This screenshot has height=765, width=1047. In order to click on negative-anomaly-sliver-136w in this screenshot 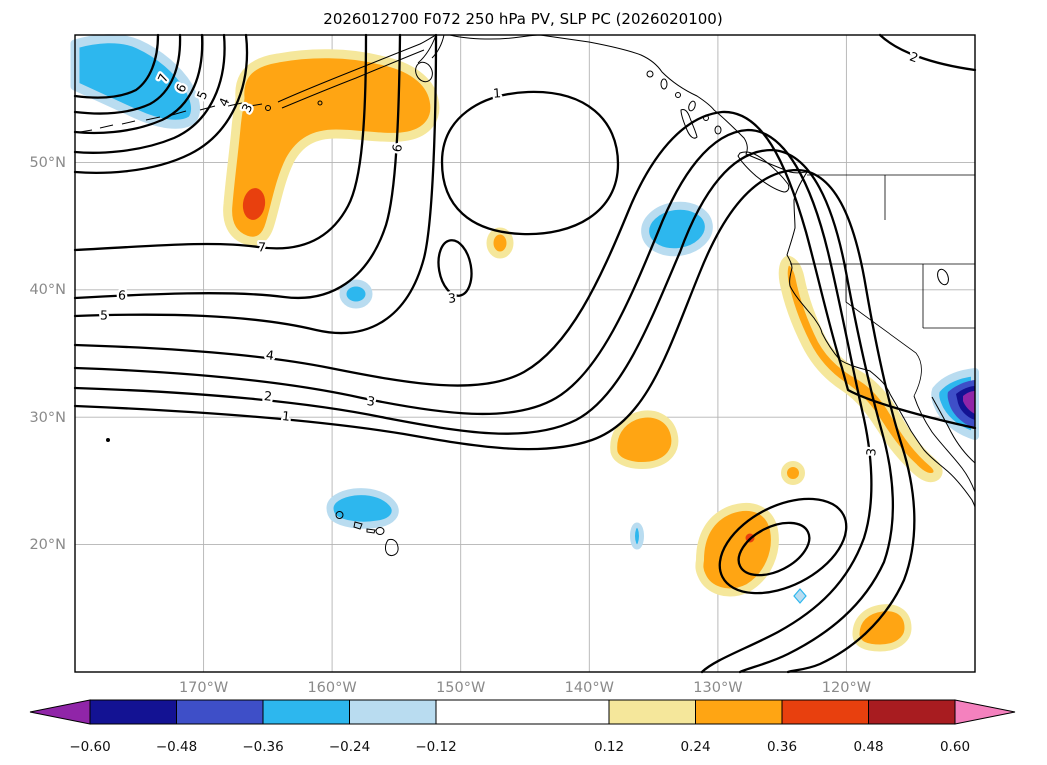, I will do `click(637, 536)`.